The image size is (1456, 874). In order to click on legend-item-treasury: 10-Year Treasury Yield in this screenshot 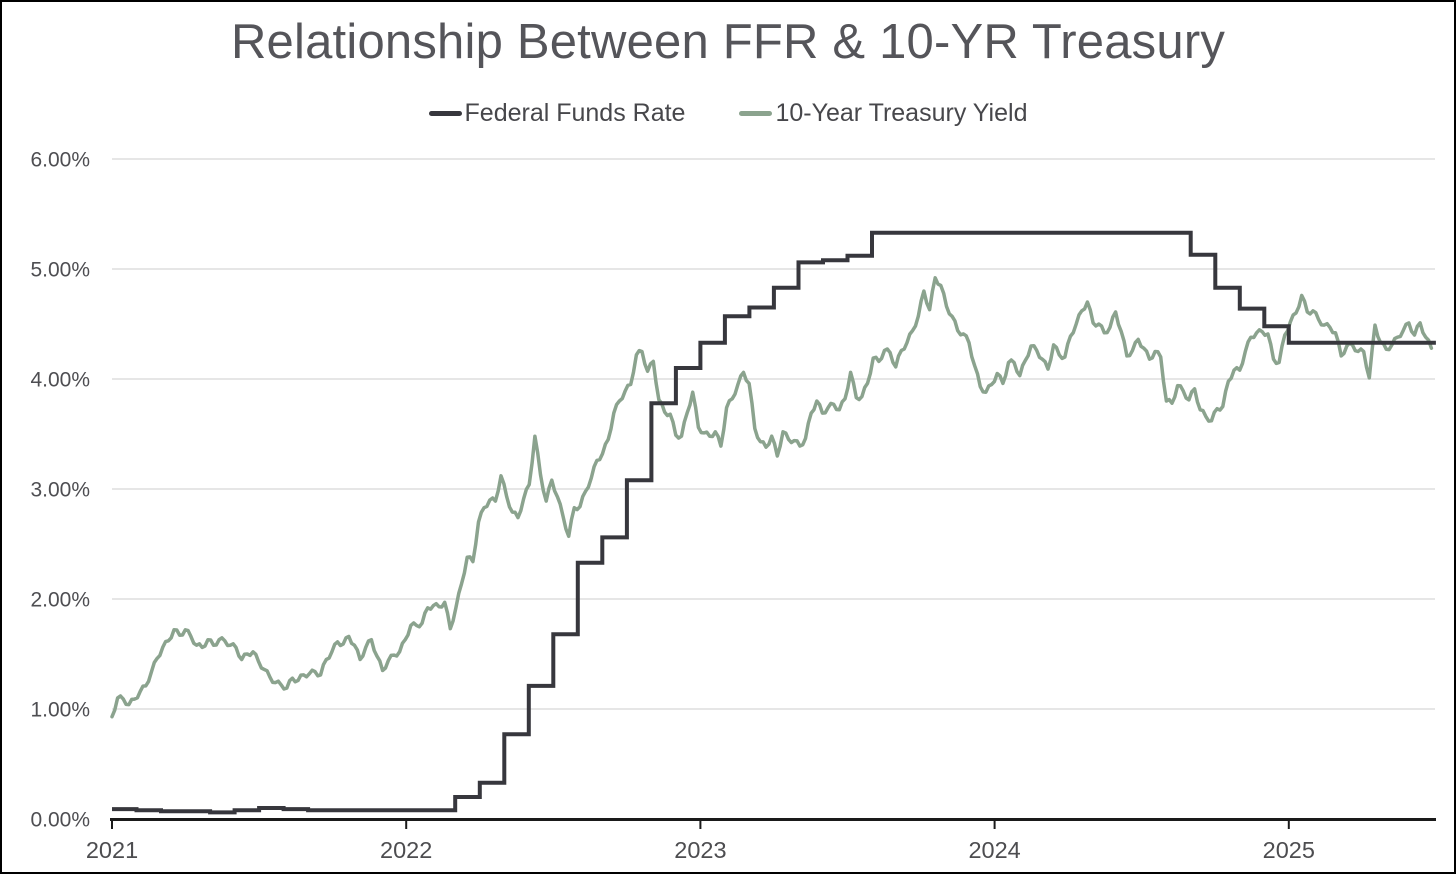, I will do `click(883, 113)`.